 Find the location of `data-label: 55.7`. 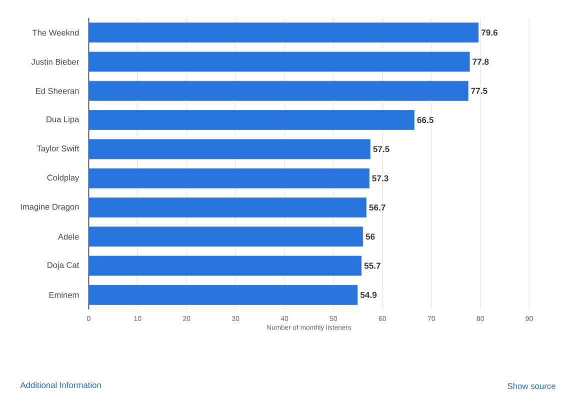

data-label: 55.7 is located at coordinates (372, 265).